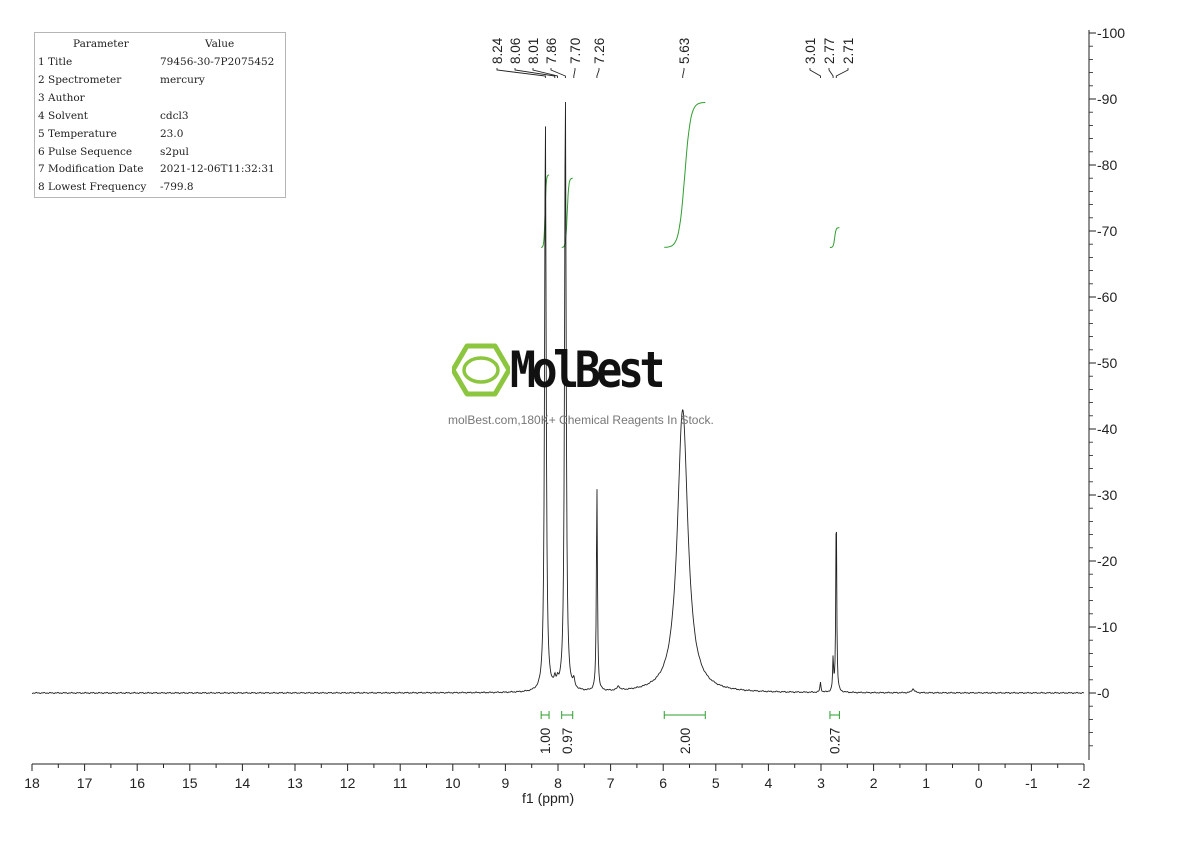 The image size is (1190, 841). I want to click on peak-label: 2.77, so click(829, 51).